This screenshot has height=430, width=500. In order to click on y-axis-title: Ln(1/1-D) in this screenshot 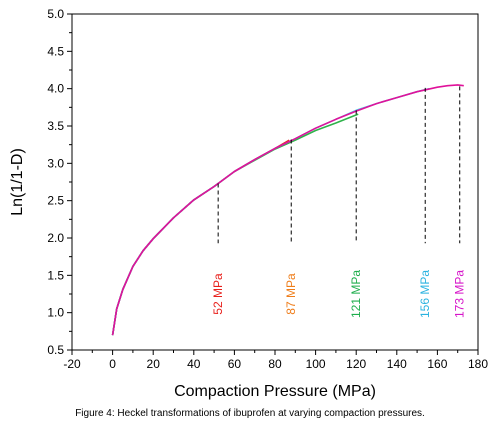, I will do `click(17, 182)`.